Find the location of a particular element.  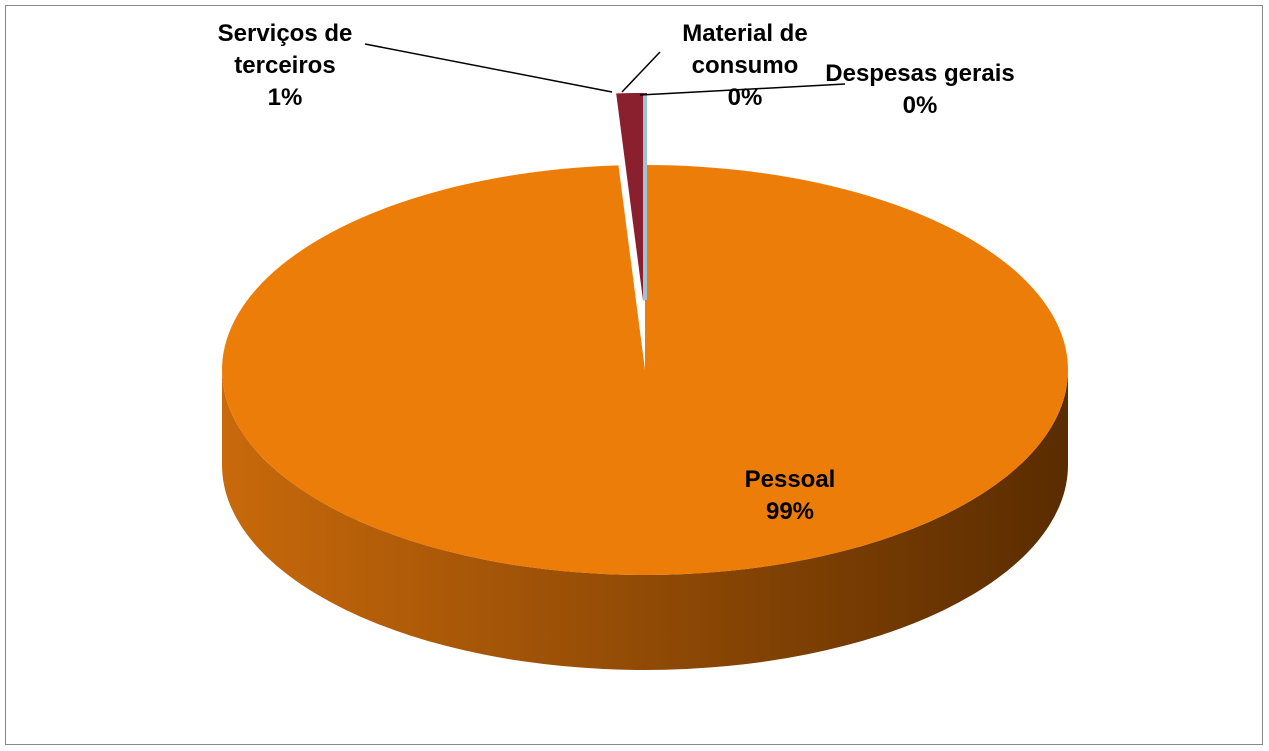

label: Pessoal 99% is located at coordinates (790, 496).